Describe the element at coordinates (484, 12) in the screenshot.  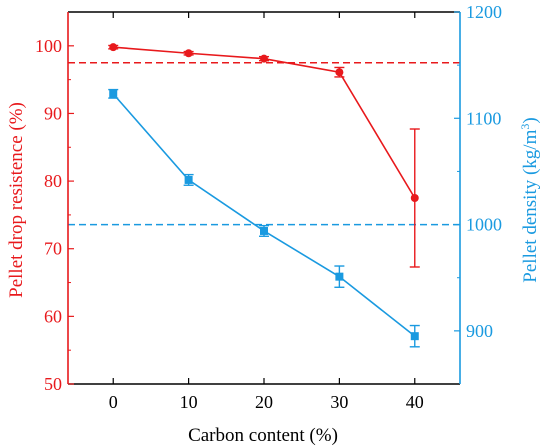
I see `right-y-tick-label: 1200` at that location.